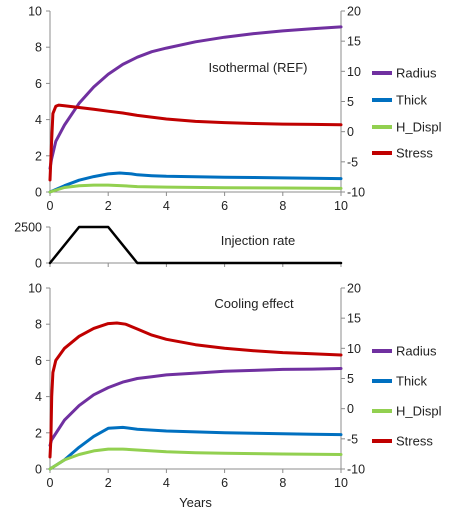  What do you see at coordinates (28, 228) in the screenshot?
I see `y-tick-label-left: 2500` at bounding box center [28, 228].